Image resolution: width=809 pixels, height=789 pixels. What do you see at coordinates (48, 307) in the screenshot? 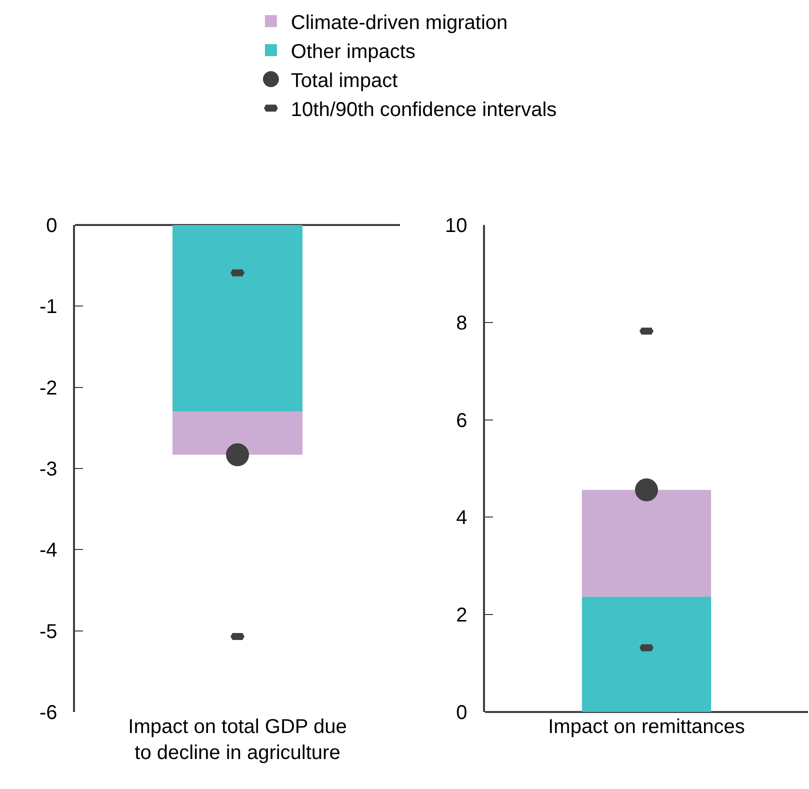
I see `y-tick-label: -1` at bounding box center [48, 307].